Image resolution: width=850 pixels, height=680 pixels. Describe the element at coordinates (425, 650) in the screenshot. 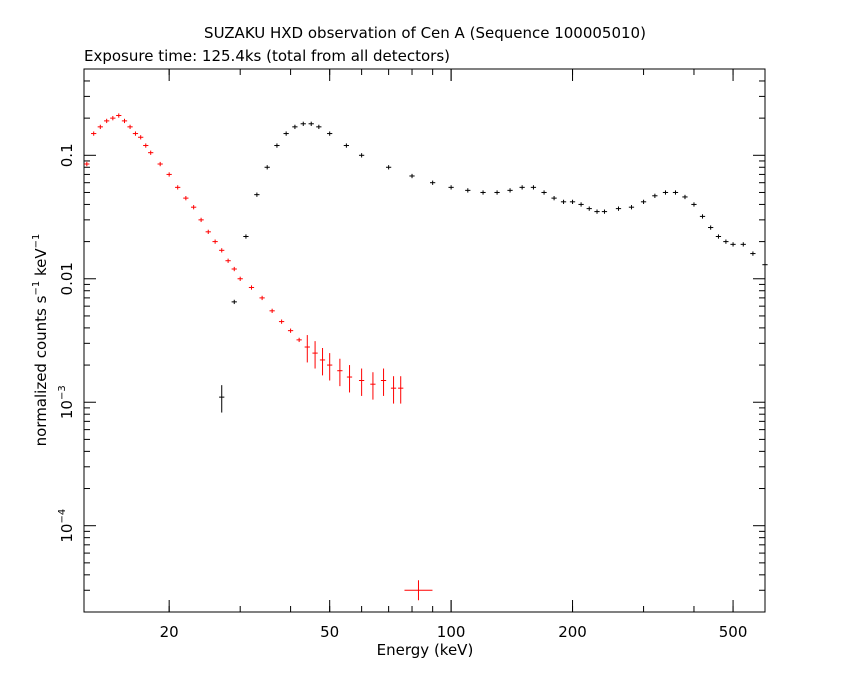

I see `x-axis-label: Energy (keV)` at that location.